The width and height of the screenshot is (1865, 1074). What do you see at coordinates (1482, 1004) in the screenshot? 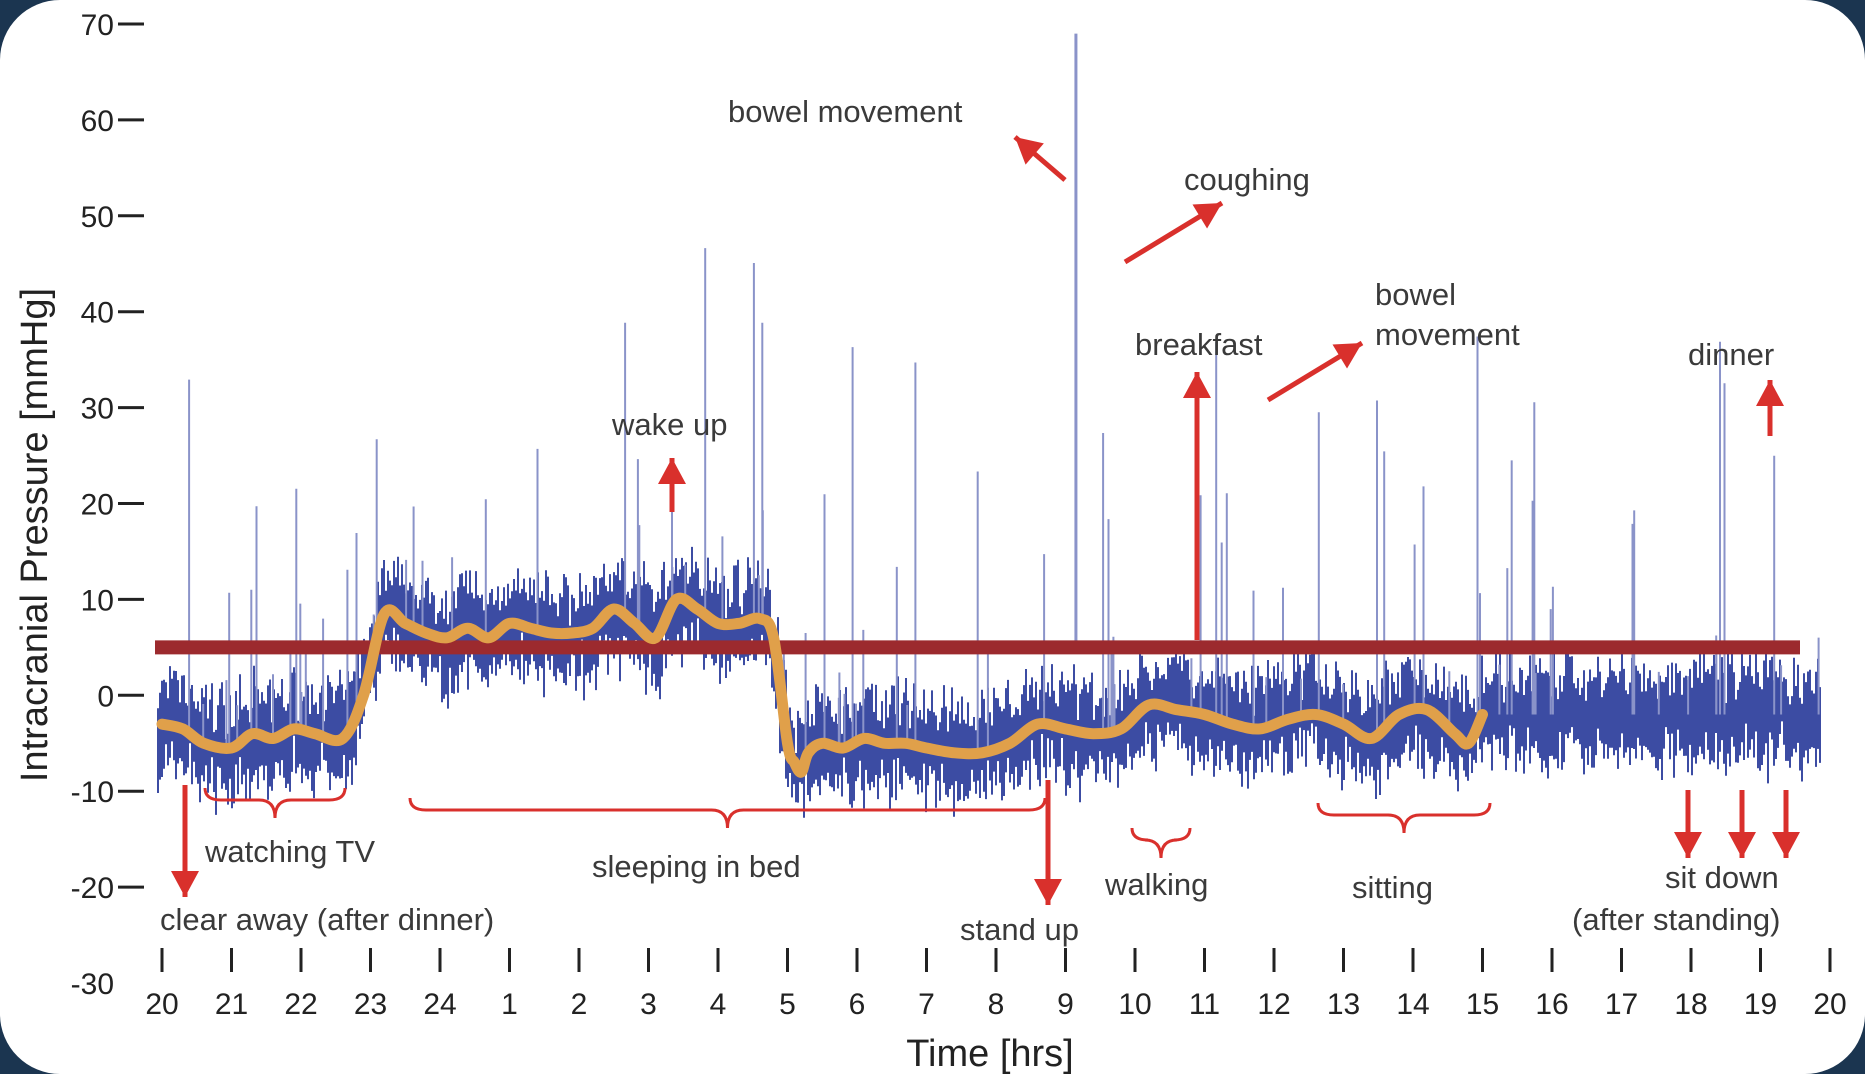
I see `x-tick-label: 15` at bounding box center [1482, 1004].